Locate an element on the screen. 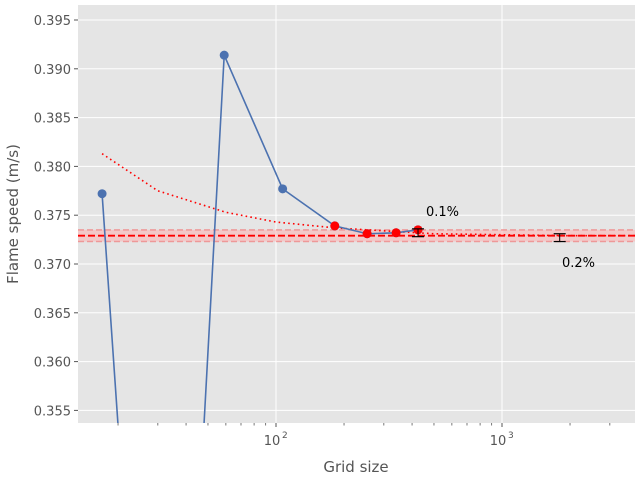  y-tick-label: 0.395 is located at coordinates (52, 21).